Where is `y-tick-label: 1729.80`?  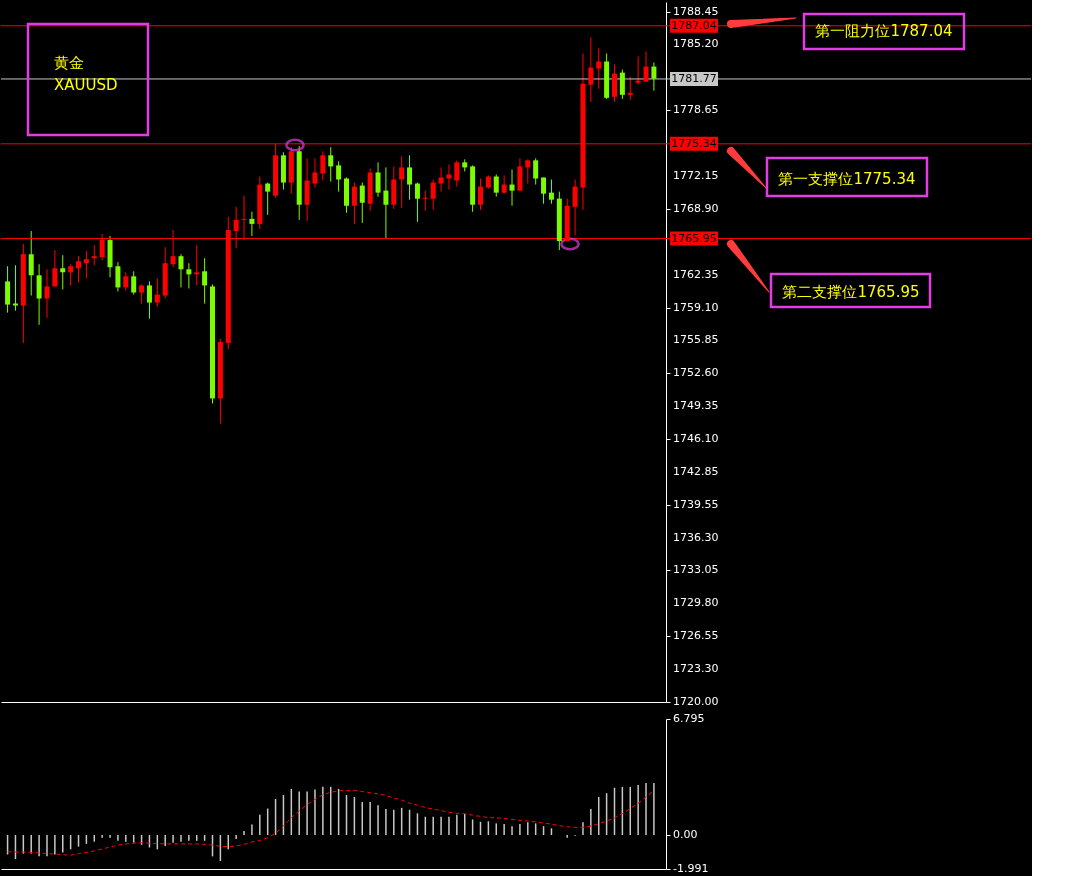
y-tick-label: 1729.80 is located at coordinates (696, 603).